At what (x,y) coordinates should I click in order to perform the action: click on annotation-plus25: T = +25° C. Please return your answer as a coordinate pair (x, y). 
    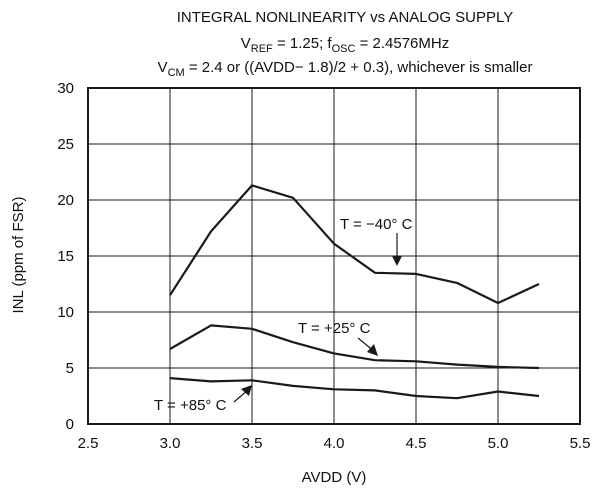
    Looking at the image, I should click on (334, 328).